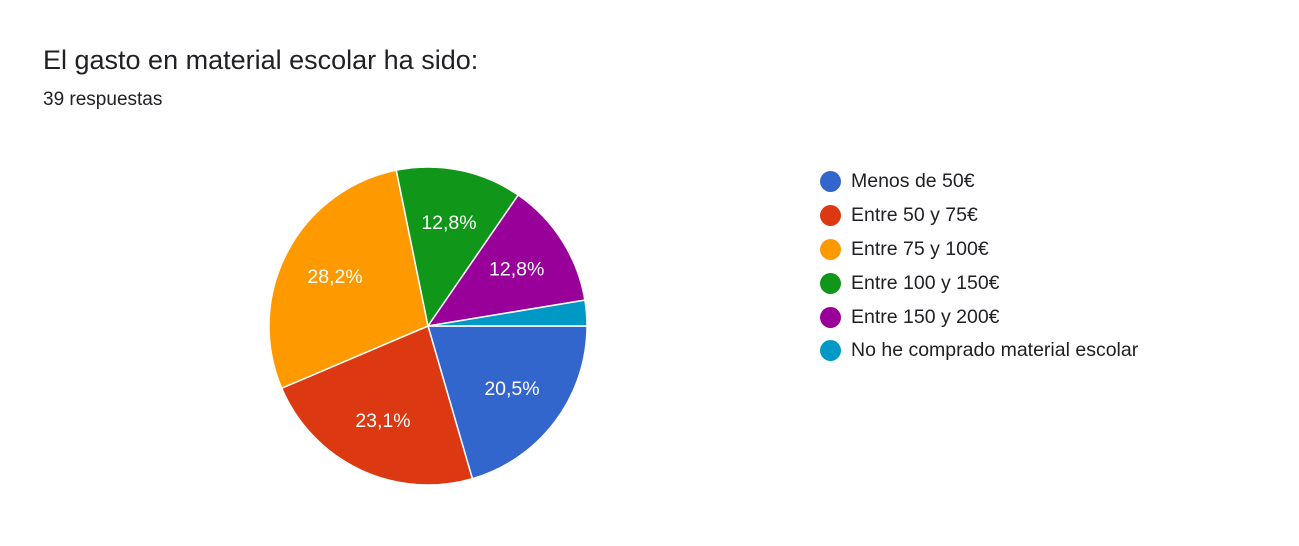 This screenshot has width=1299, height=546. Describe the element at coordinates (979, 182) in the screenshot. I see `legend-item-1: Menos de 50€` at that location.